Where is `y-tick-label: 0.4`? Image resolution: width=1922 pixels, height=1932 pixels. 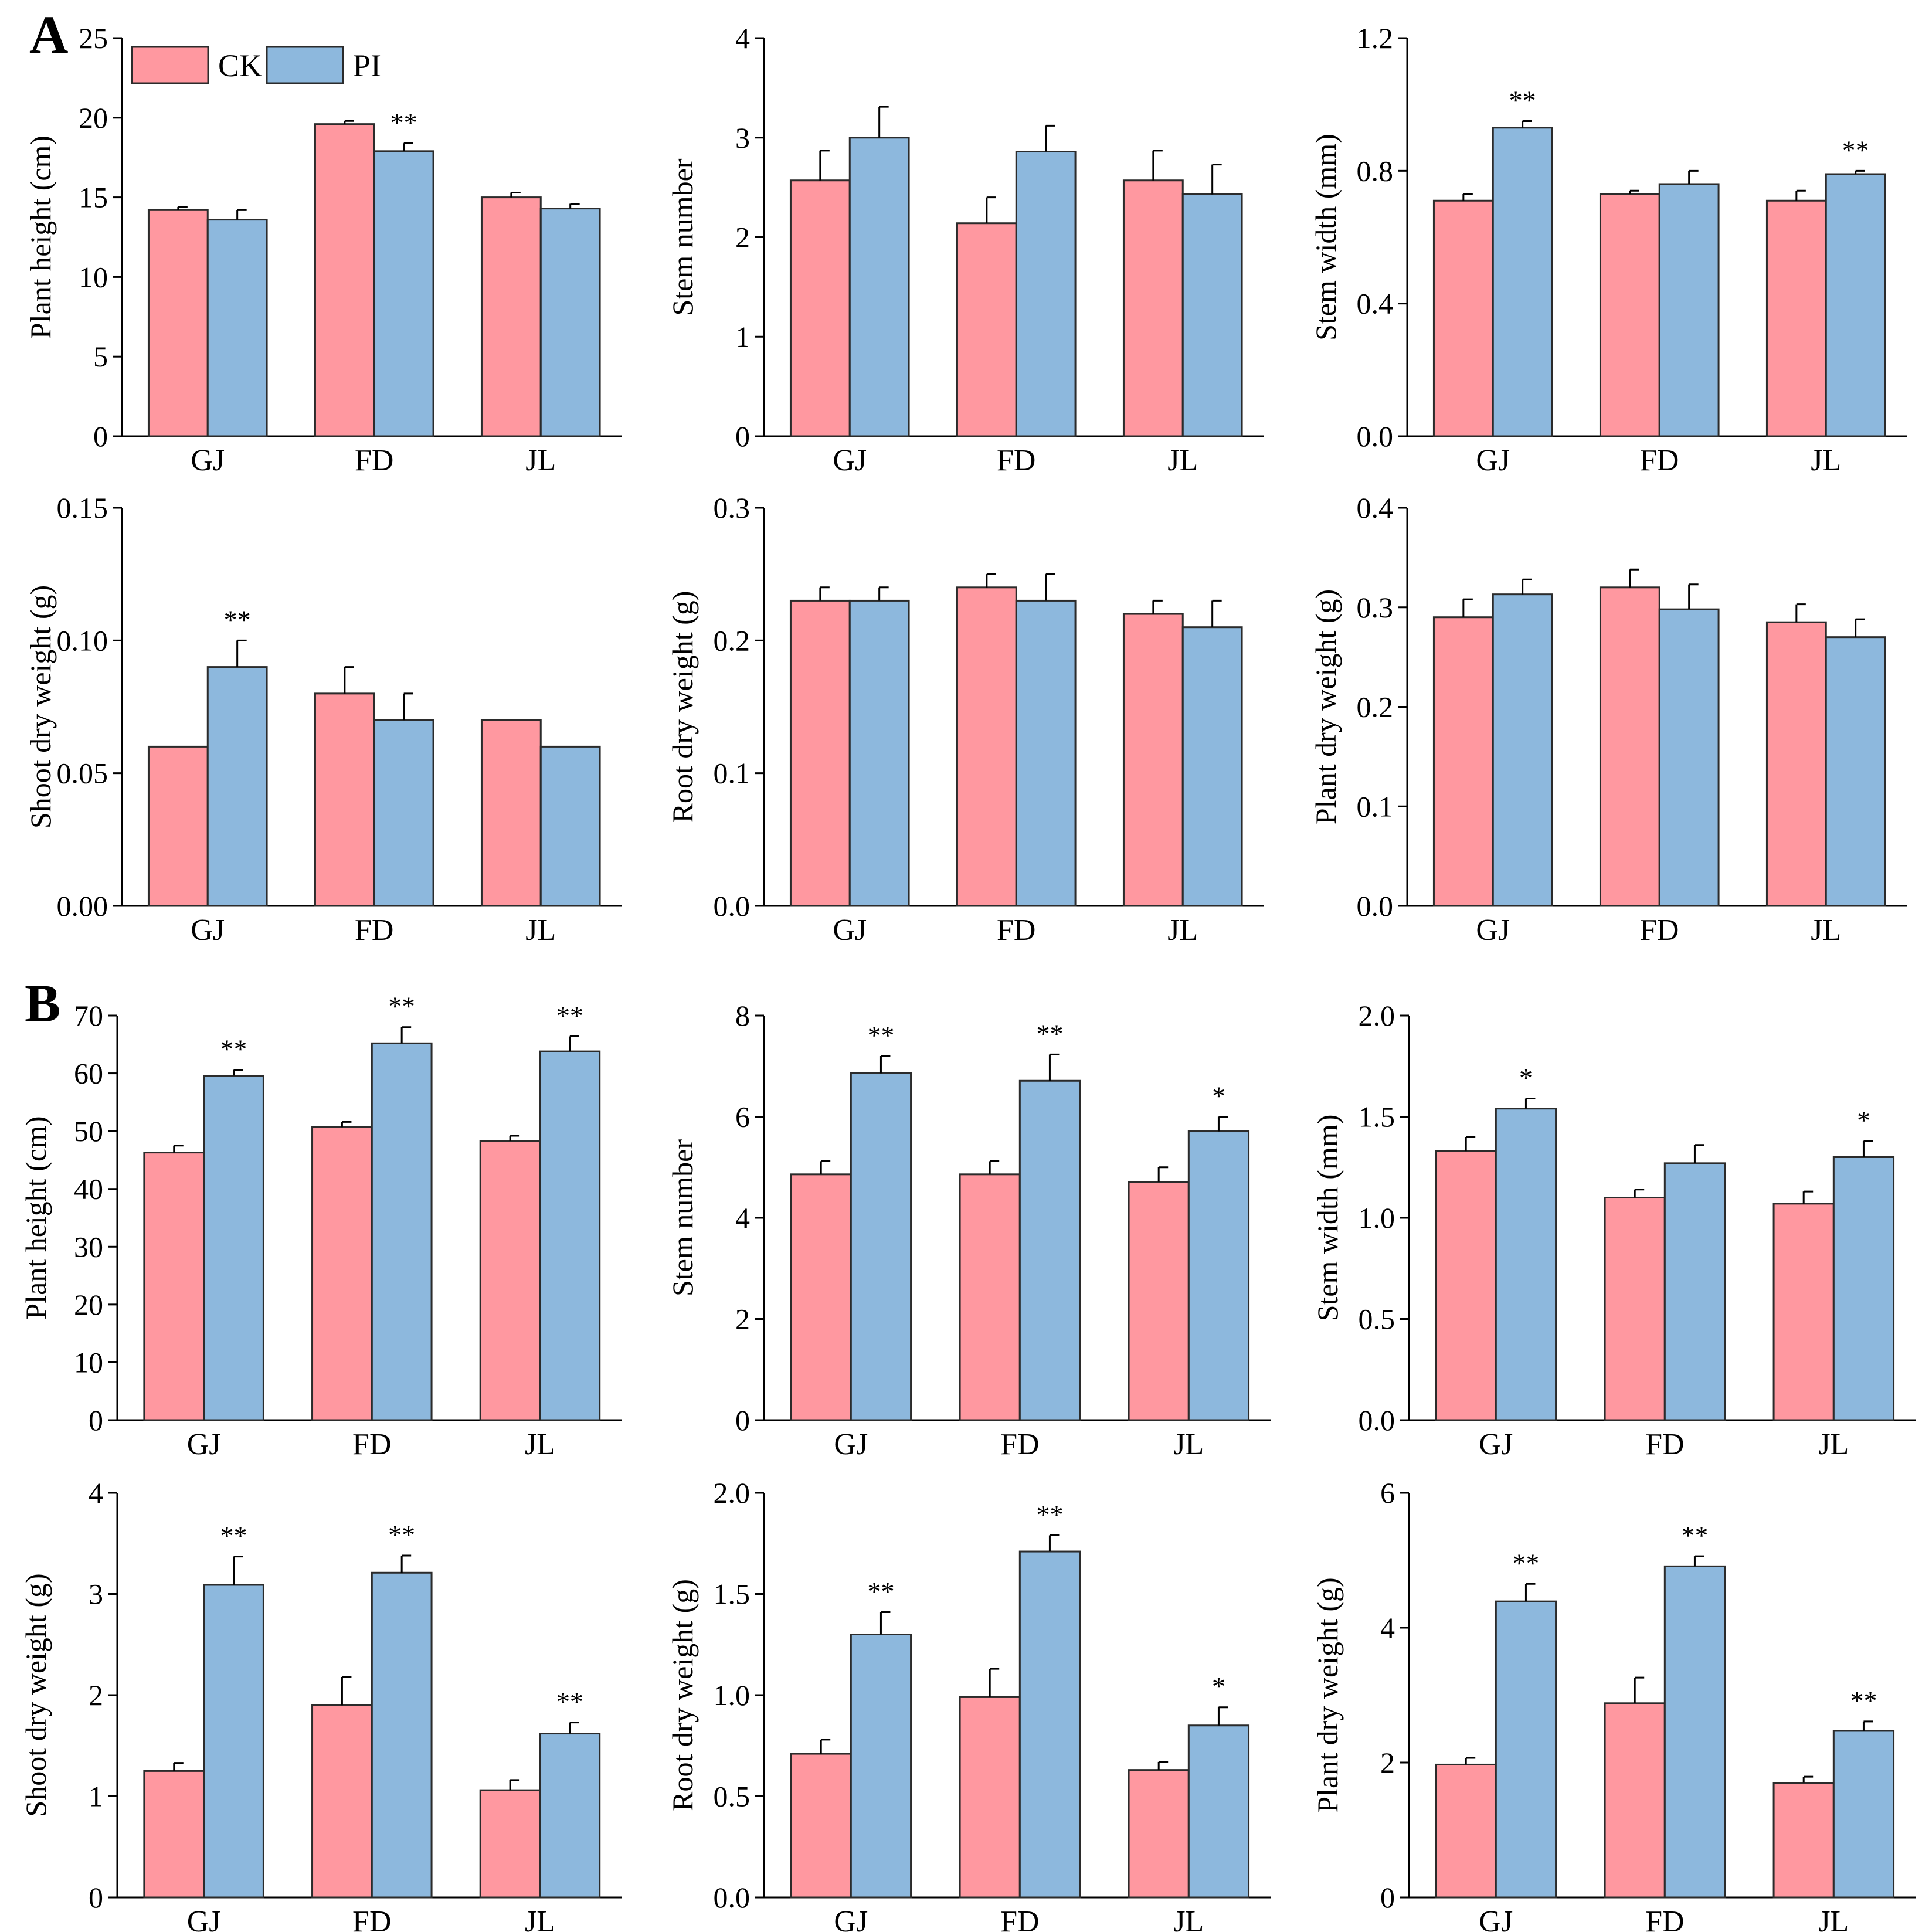 y-tick-label: 0.4 is located at coordinates (1375, 507).